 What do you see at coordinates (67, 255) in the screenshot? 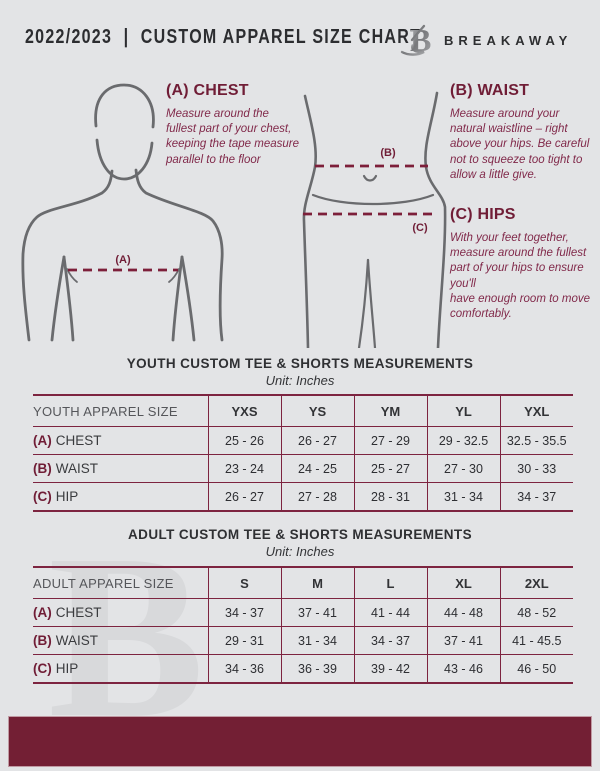
I see `left-shoulder-arm` at bounding box center [67, 255].